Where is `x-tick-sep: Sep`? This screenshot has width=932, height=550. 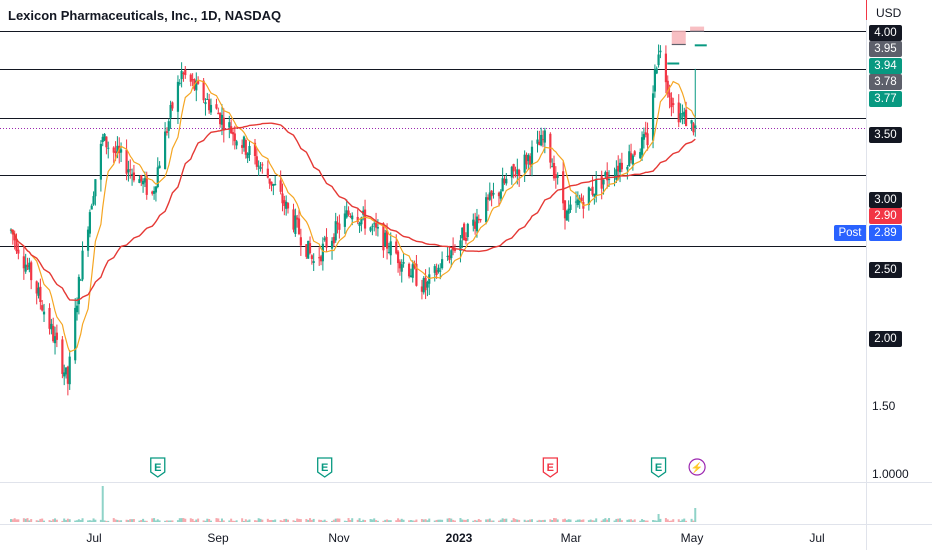
x-tick-sep: Sep is located at coordinates (218, 538).